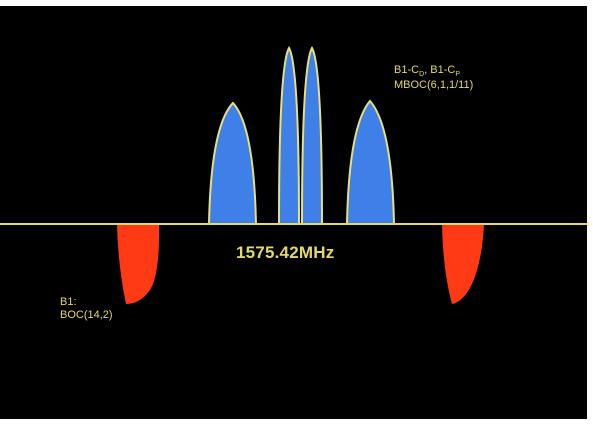  I want to click on mboc-inner-right-lobe, so click(312, 135).